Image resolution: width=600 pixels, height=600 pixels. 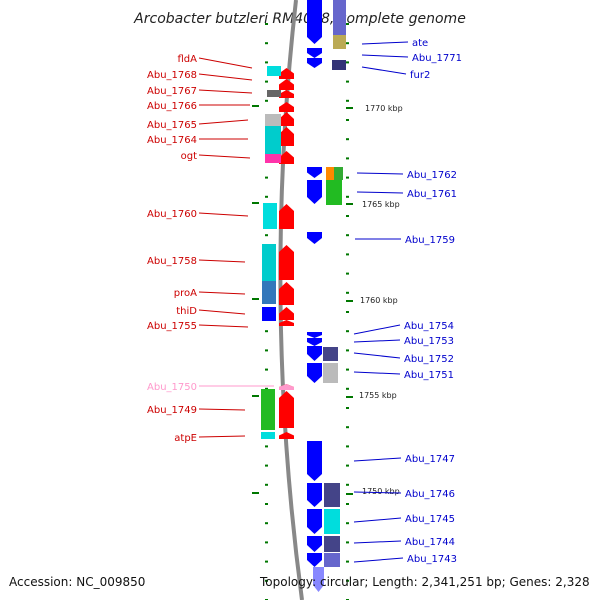 What do you see at coordinates (432, 559) in the screenshot?
I see `reverse-gene-label: Abu_1743` at bounding box center [432, 559].